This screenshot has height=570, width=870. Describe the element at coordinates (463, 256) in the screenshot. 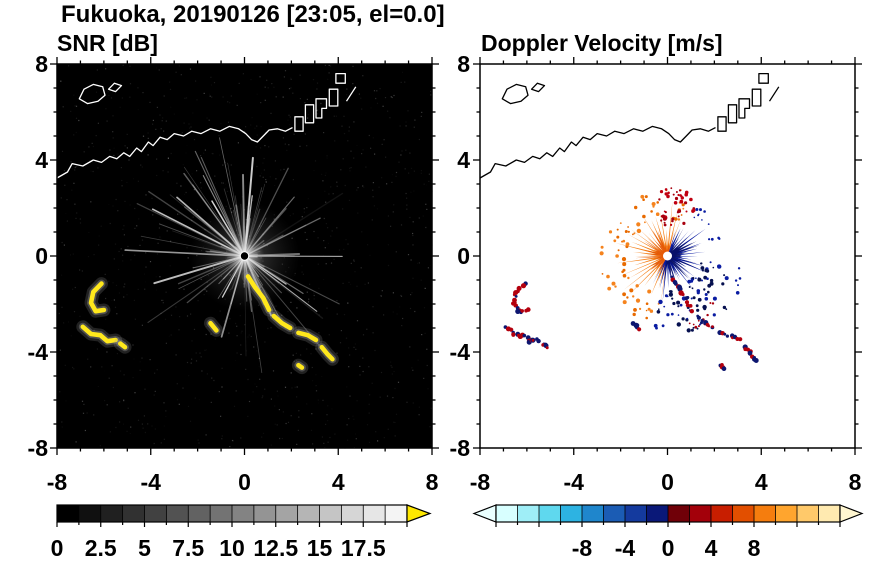

I see `doppler-y-tick-label: 0` at that location.